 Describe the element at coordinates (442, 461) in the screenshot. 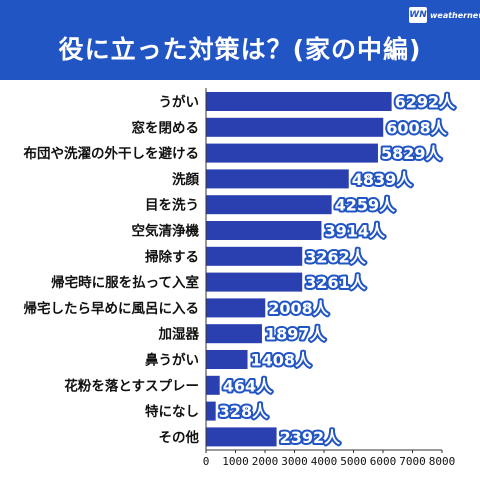

I see `x-tick-label: 8000` at that location.